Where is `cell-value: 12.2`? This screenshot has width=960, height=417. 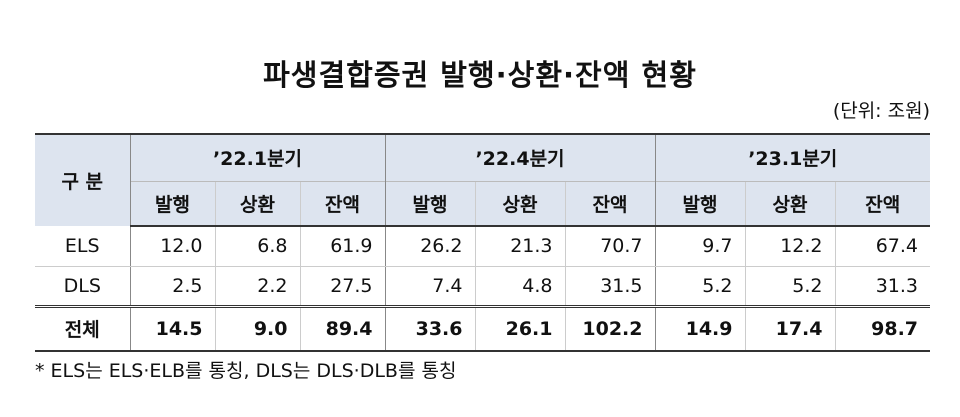
cell-value: 12.2 is located at coordinates (789, 246).